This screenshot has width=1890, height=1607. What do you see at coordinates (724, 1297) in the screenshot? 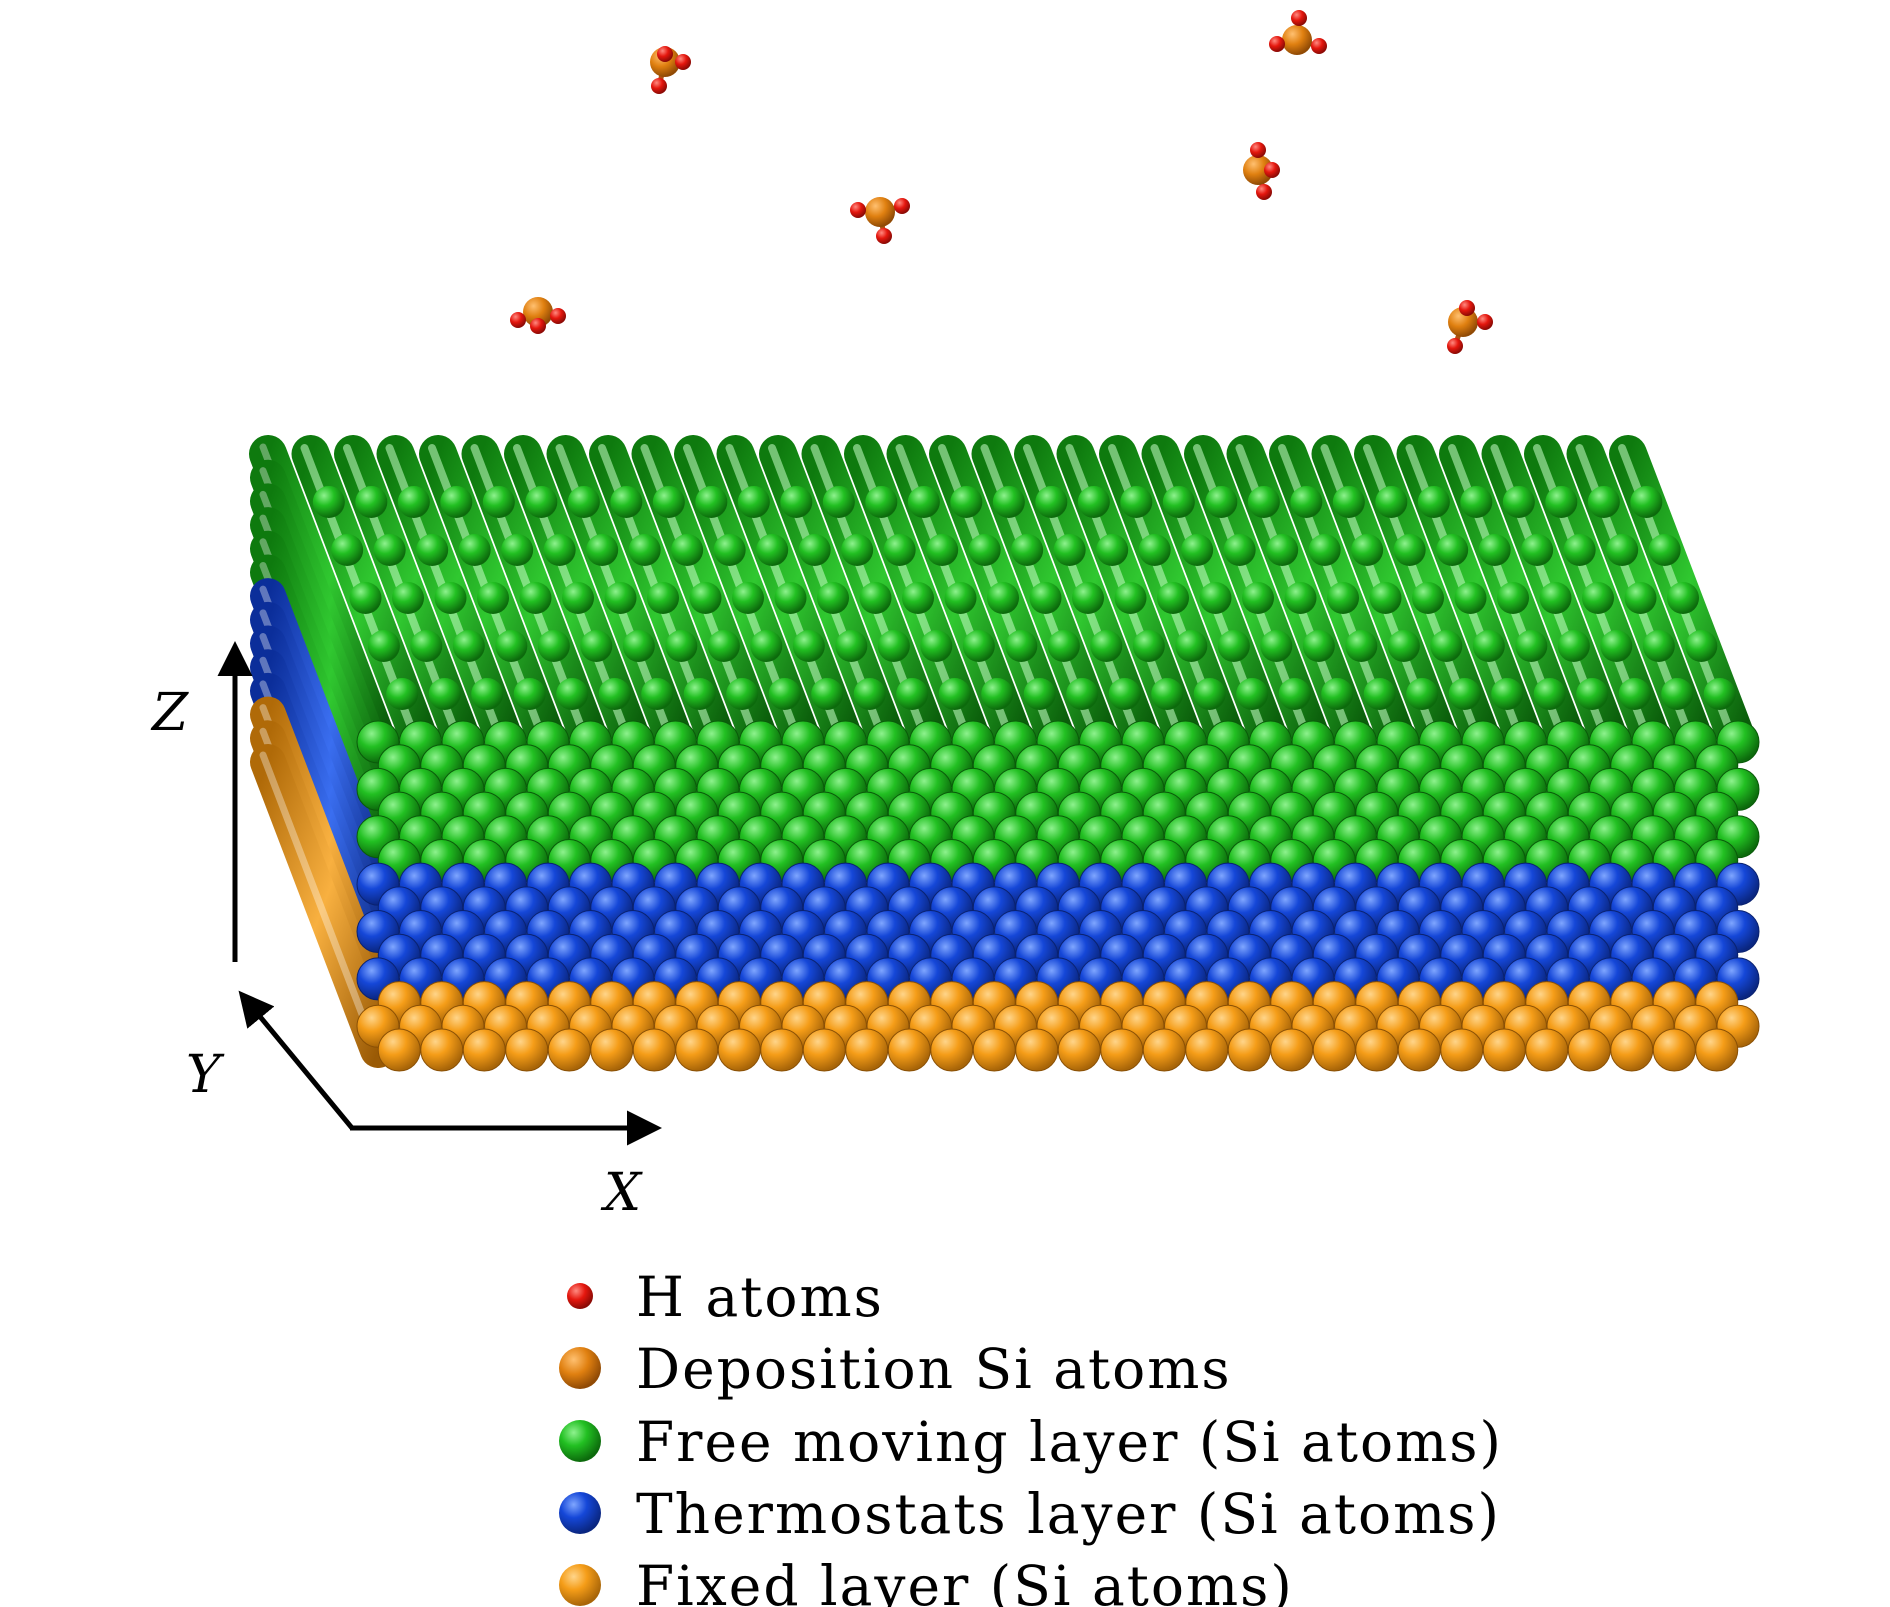
I see `legend-item-h-atoms: H atoms` at bounding box center [724, 1297].